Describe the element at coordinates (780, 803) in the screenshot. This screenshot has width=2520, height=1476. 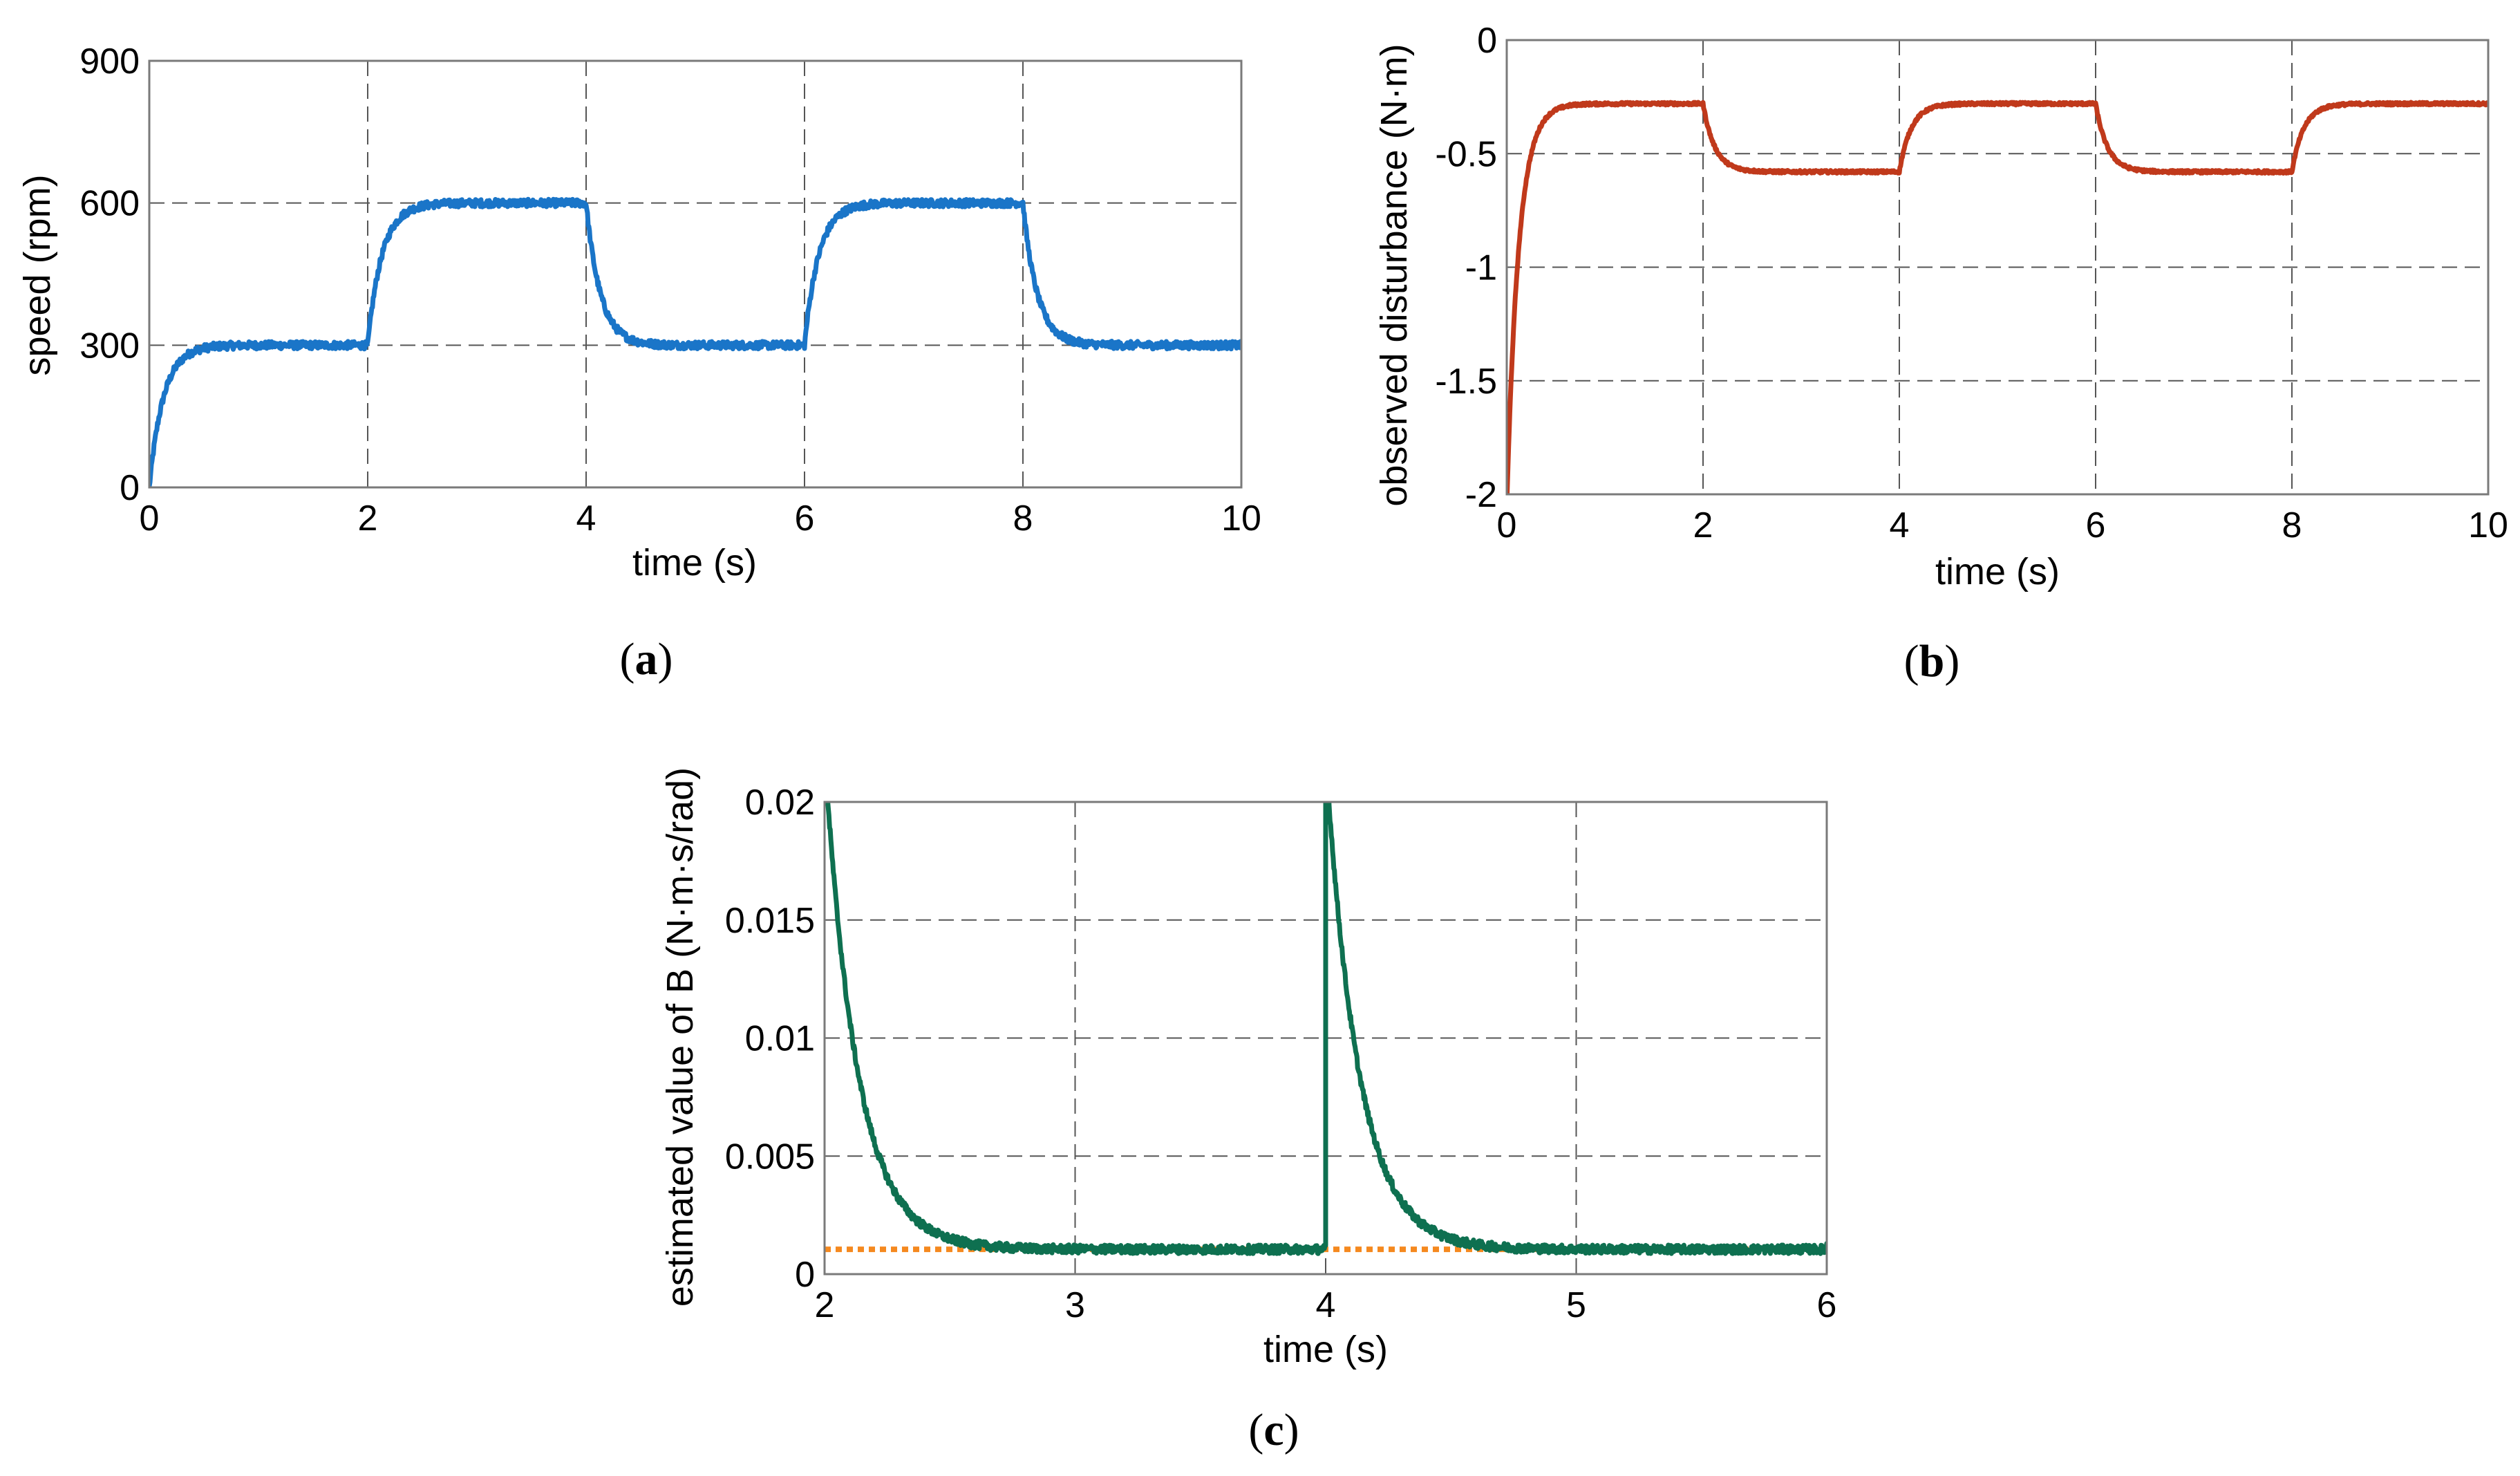
I see `y-tick-label: 0.02` at that location.